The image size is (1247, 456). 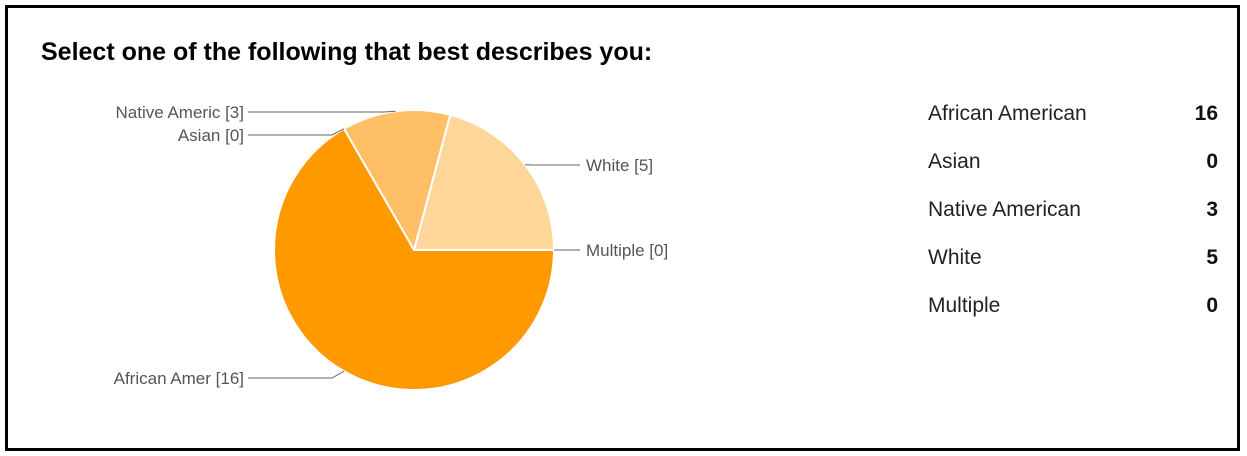 I want to click on table-row: Multiple 0, so click(x=1073, y=306).